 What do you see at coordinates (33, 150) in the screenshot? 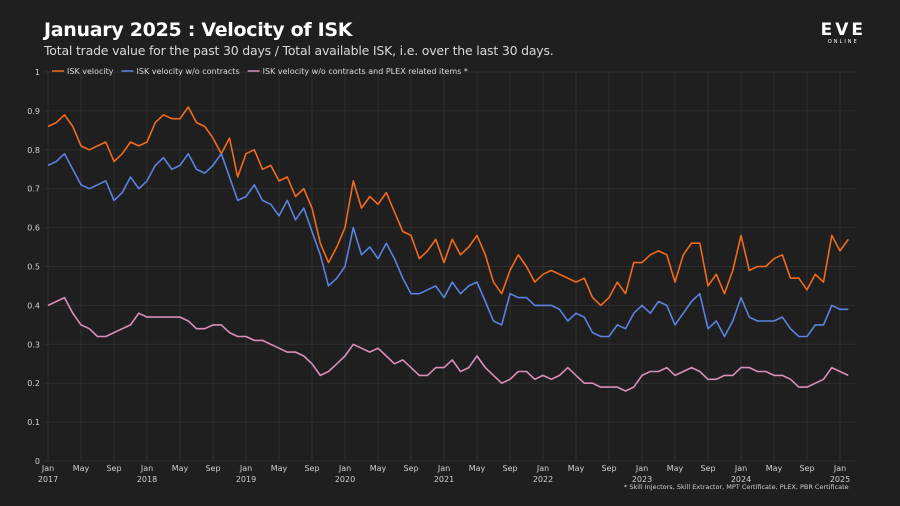
I see `y-tick-label: 0.8` at bounding box center [33, 150].